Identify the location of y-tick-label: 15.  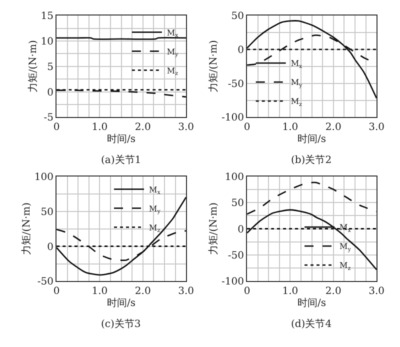
(47, 16).